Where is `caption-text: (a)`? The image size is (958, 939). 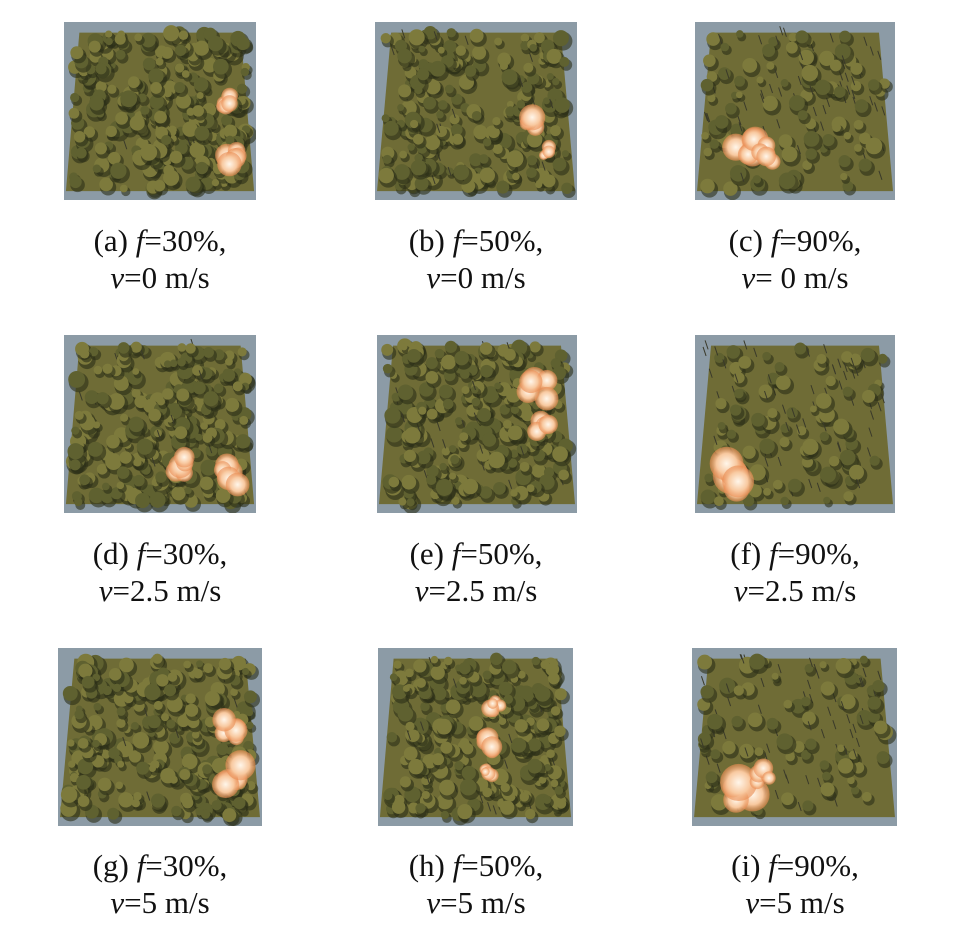
caption-text: (a) is located at coordinates (110, 240).